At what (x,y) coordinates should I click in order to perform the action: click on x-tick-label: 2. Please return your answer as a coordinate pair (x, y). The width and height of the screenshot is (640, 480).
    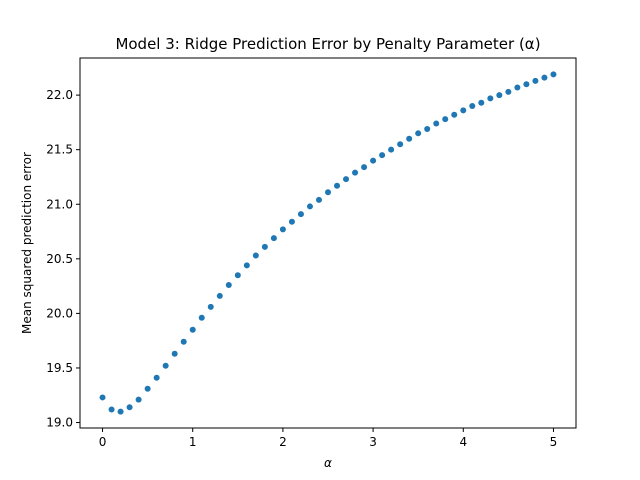
    Looking at the image, I should click on (283, 442).